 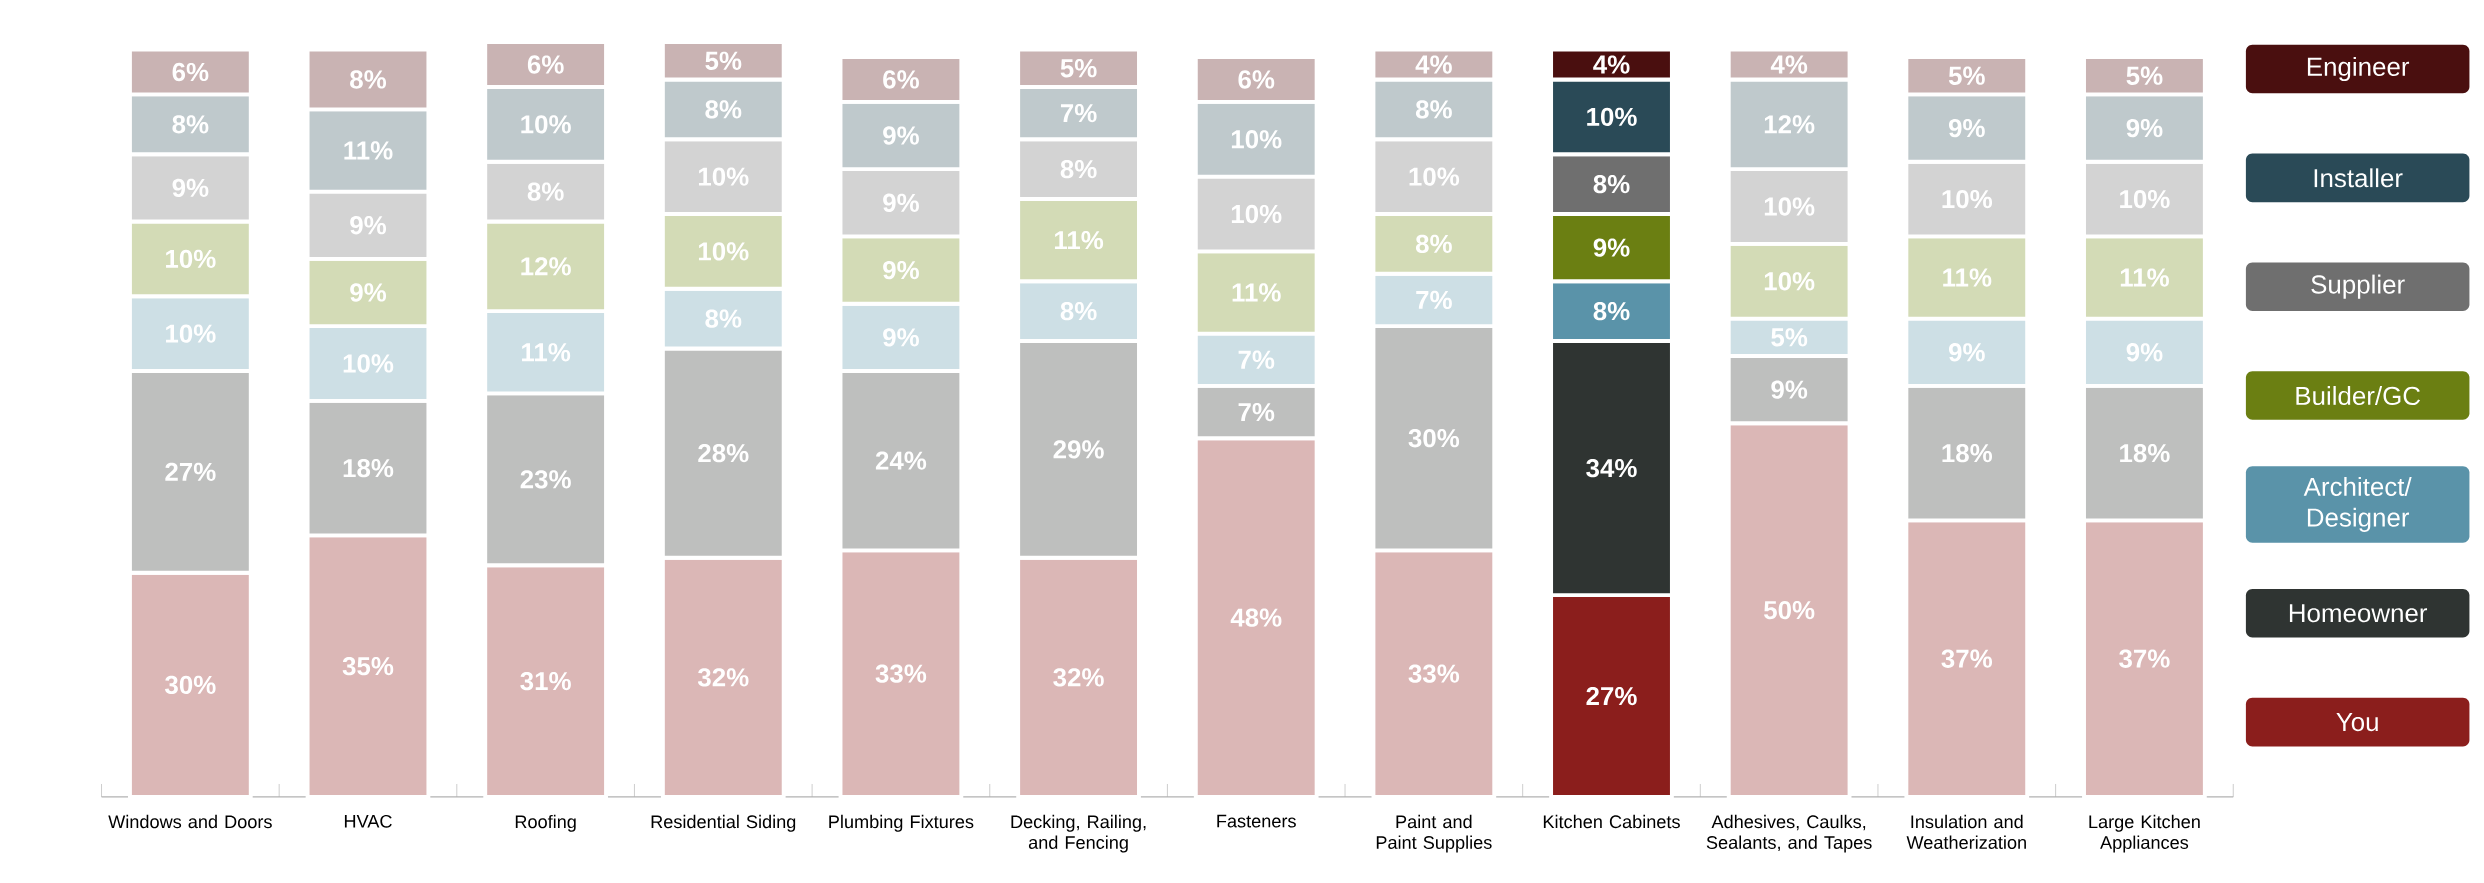 What do you see at coordinates (1789, 833) in the screenshot?
I see `x-tick-label: Adhesives, Caulks, Sealants, and Tapes` at bounding box center [1789, 833].